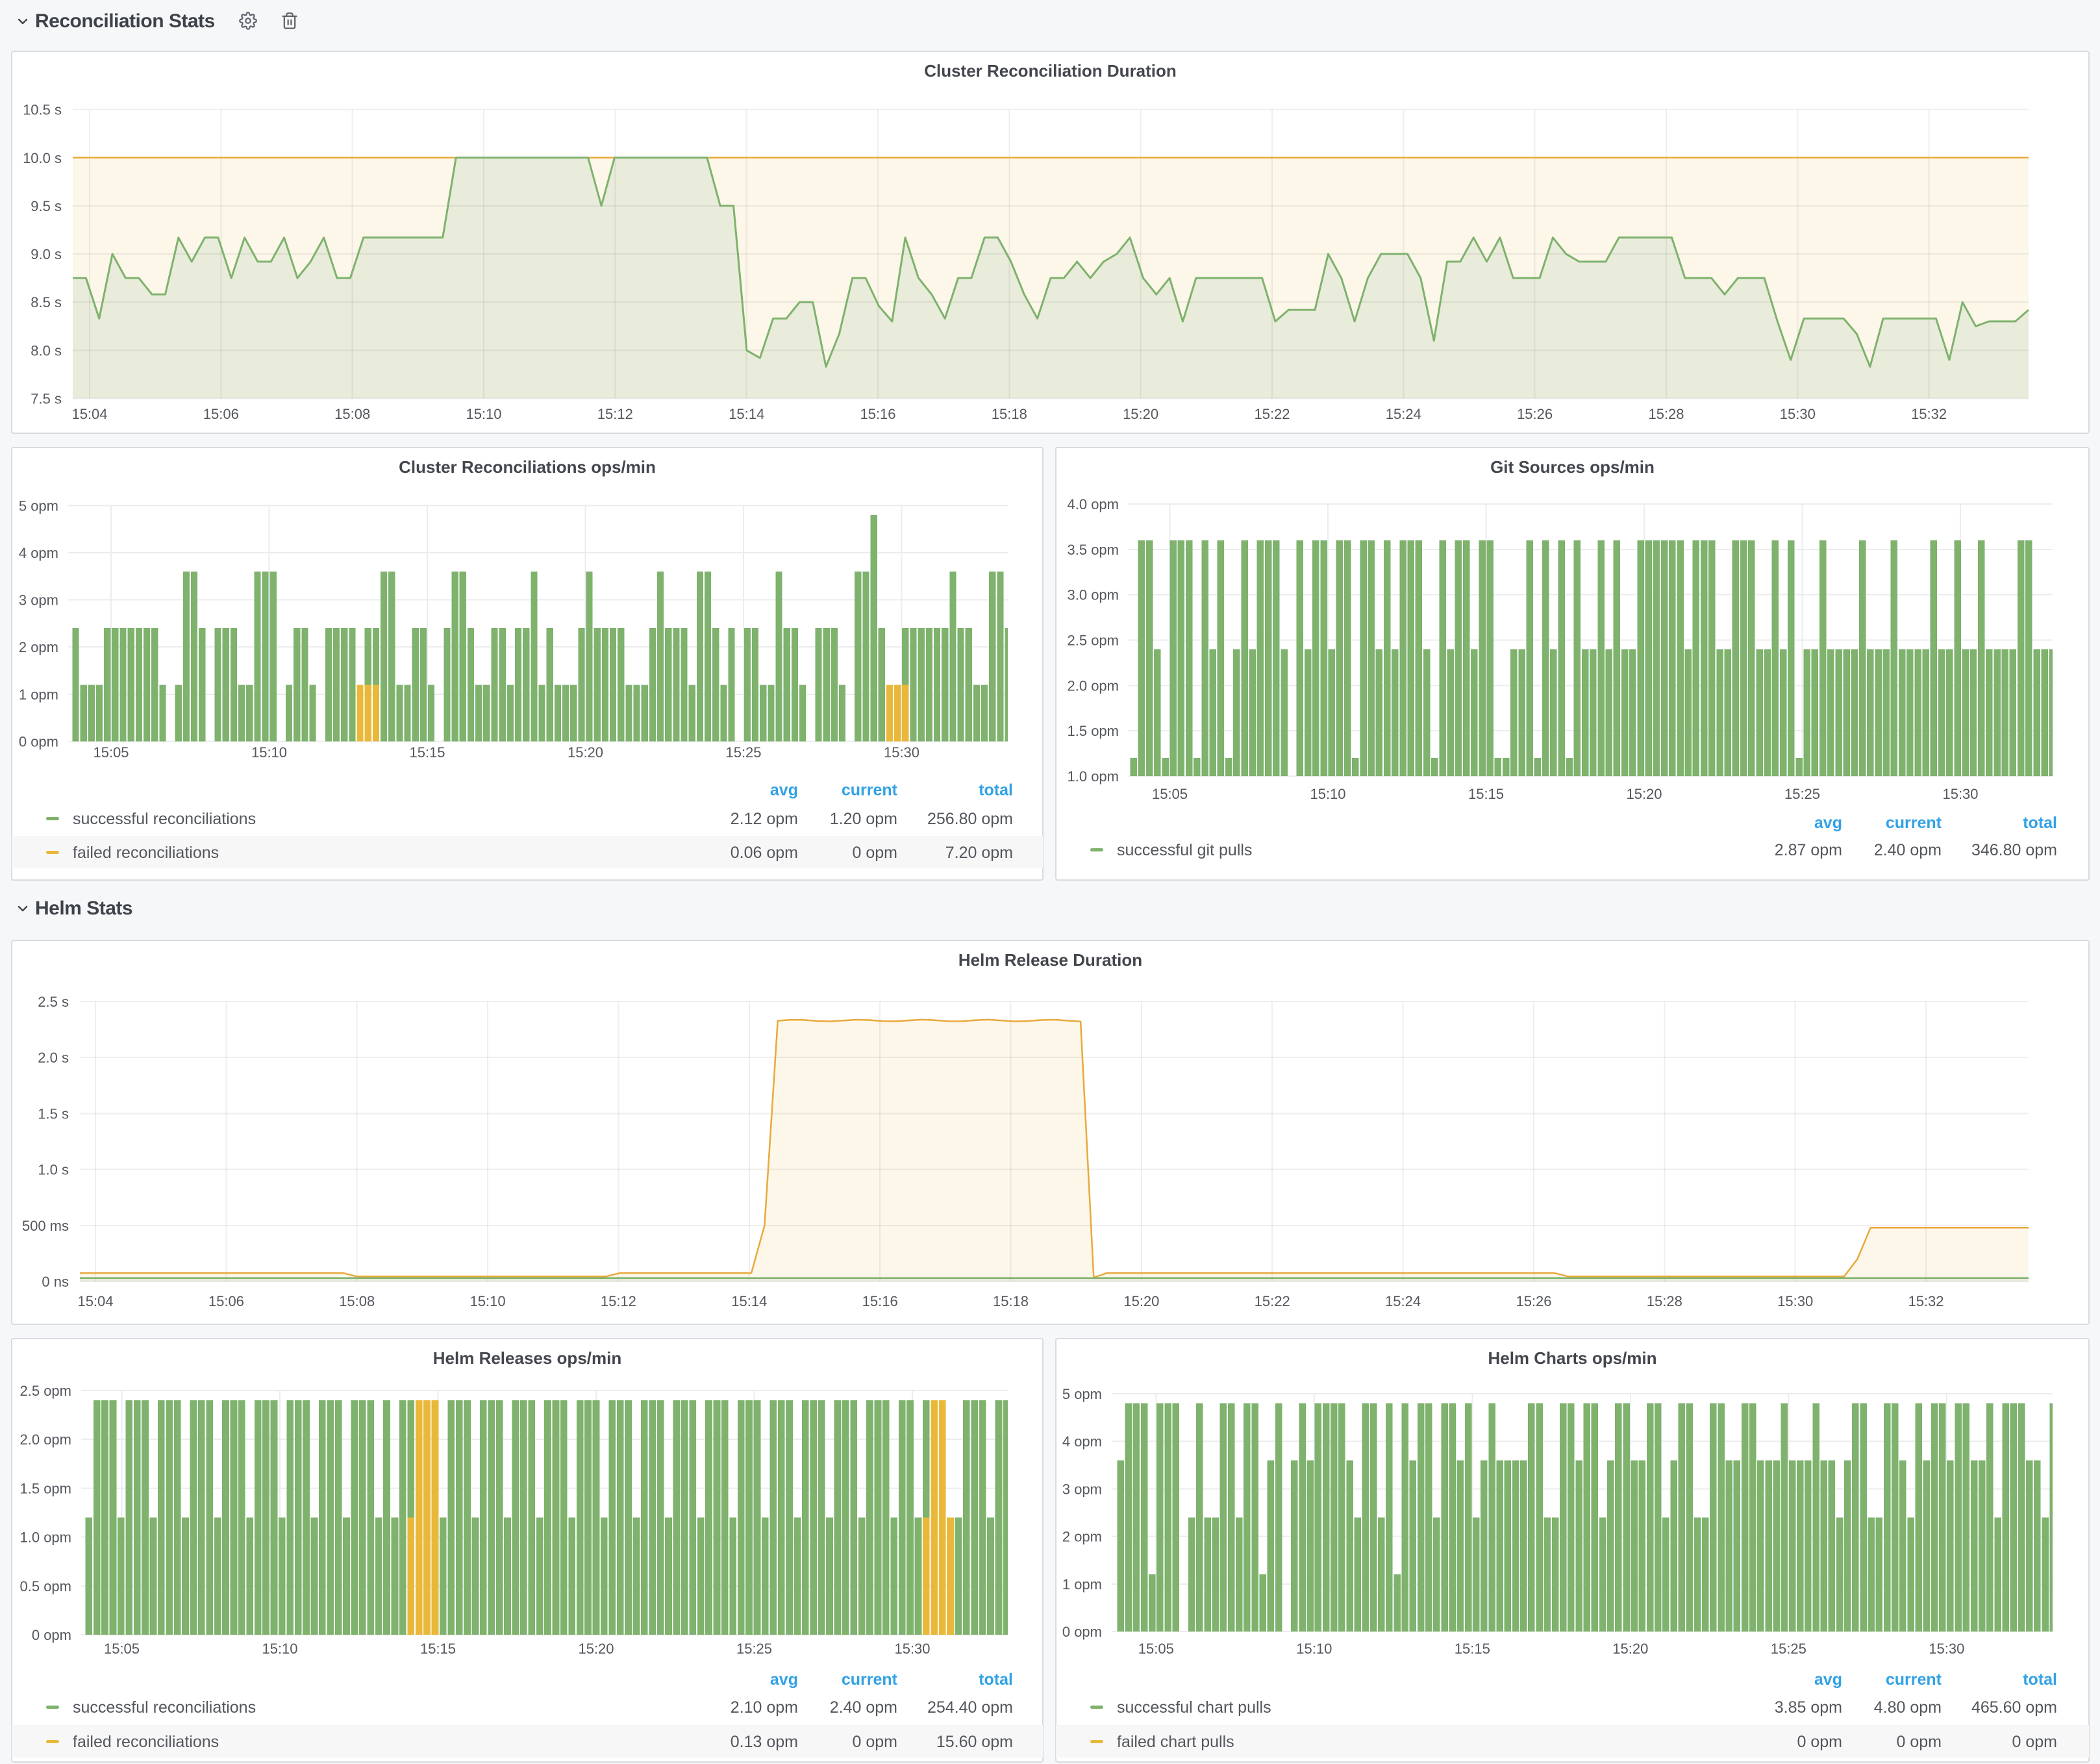 The height and width of the screenshot is (1764, 2100). Describe the element at coordinates (46, 254) in the screenshot. I see `svg-text: 9.0 s` at that location.